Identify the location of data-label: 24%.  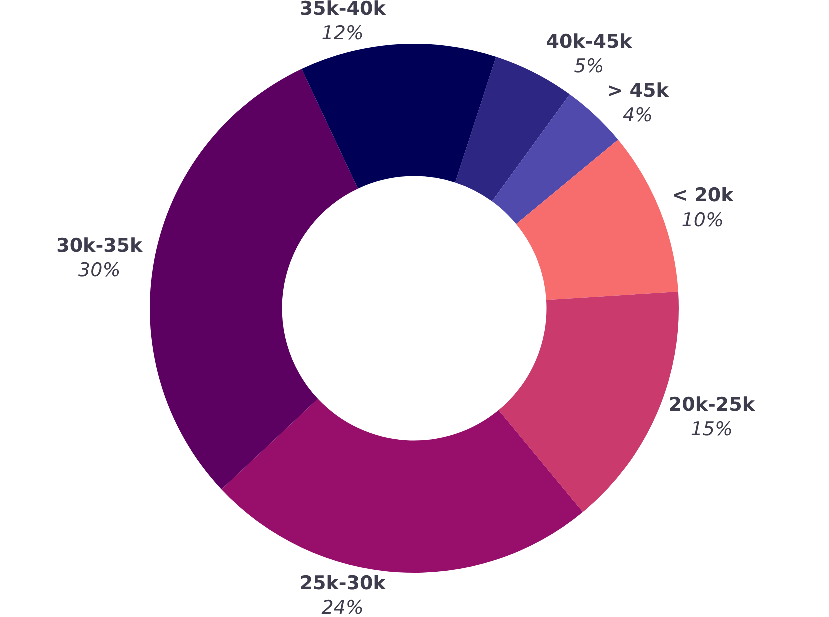
(343, 607).